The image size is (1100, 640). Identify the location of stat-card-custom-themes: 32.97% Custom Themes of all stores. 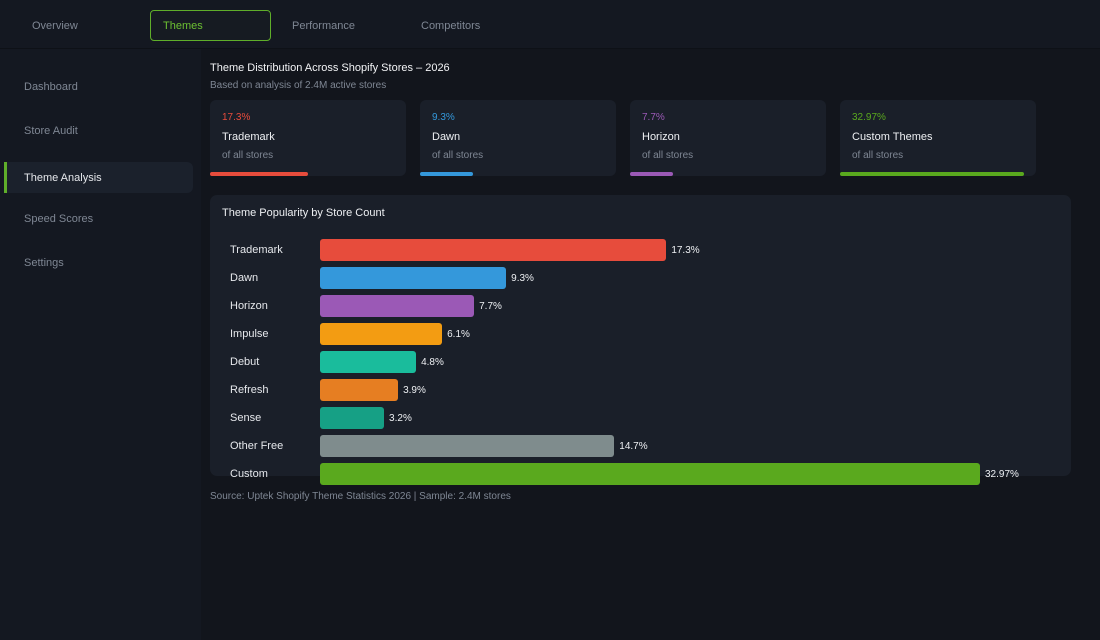
(938, 138).